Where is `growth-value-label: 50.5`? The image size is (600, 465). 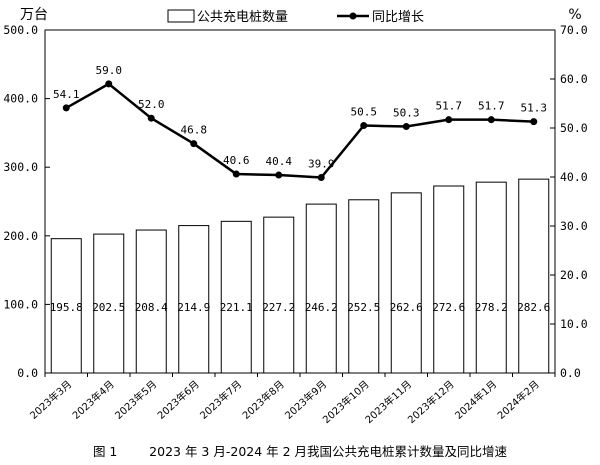 growth-value-label: 50.5 is located at coordinates (364, 112).